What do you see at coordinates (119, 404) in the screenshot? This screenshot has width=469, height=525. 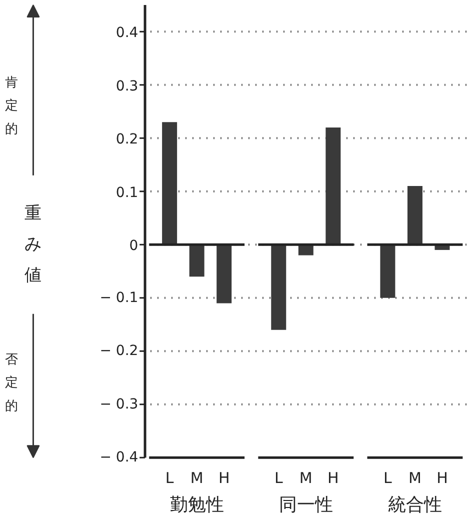 I see `y-tick-label: − 0.3` at bounding box center [119, 404].